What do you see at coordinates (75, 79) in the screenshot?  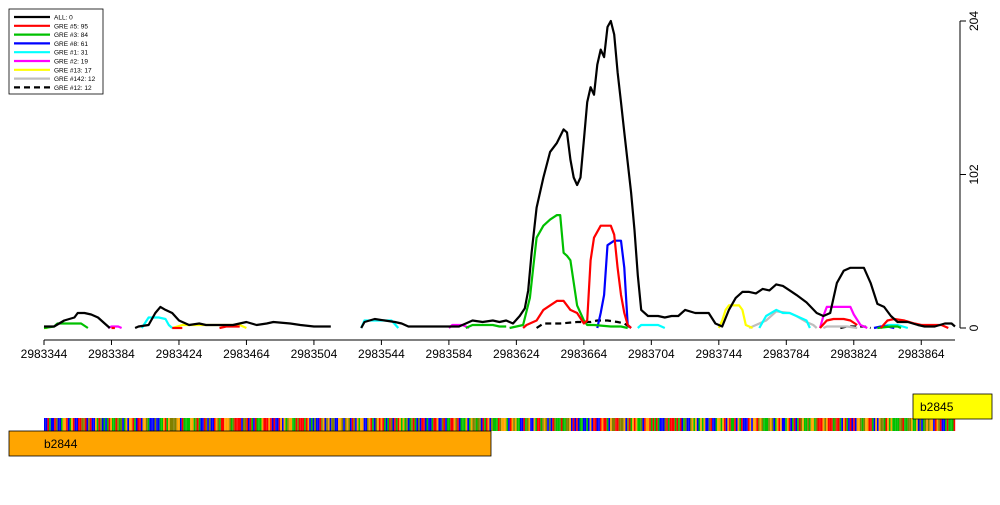 I see `legend-entry-label: GRE #142: 12` at bounding box center [75, 79].